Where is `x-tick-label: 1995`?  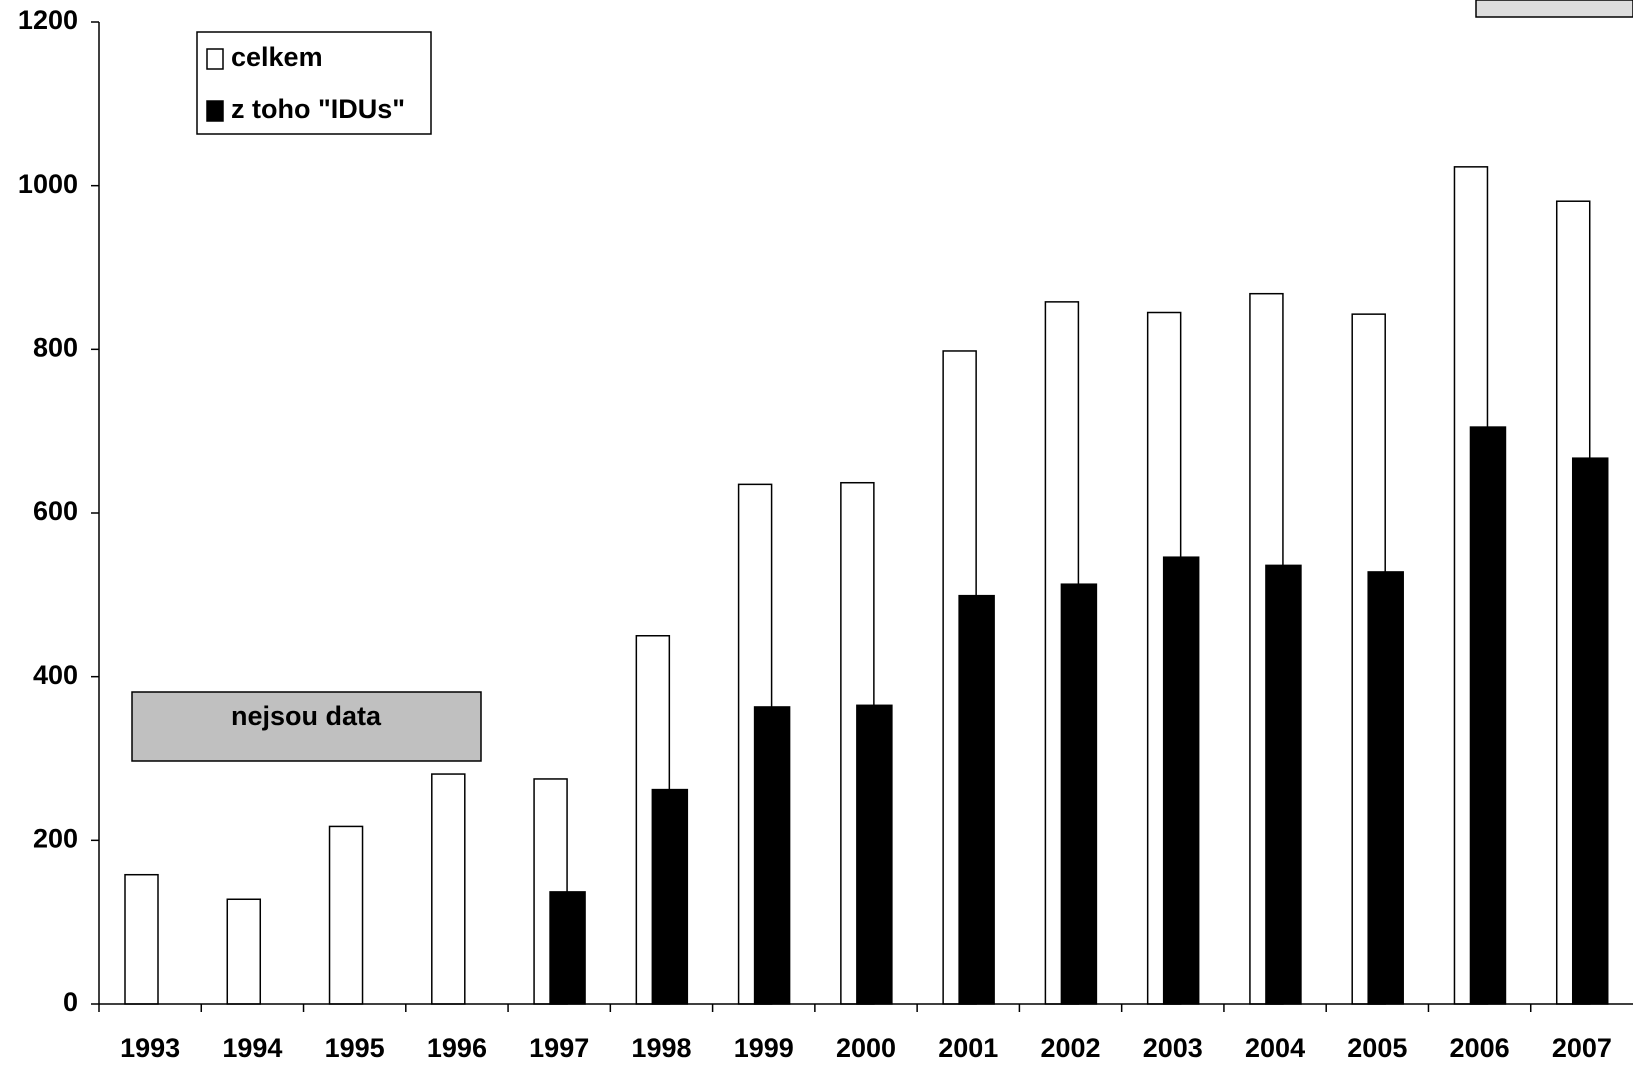 x-tick-label: 1995 is located at coordinates (355, 1048).